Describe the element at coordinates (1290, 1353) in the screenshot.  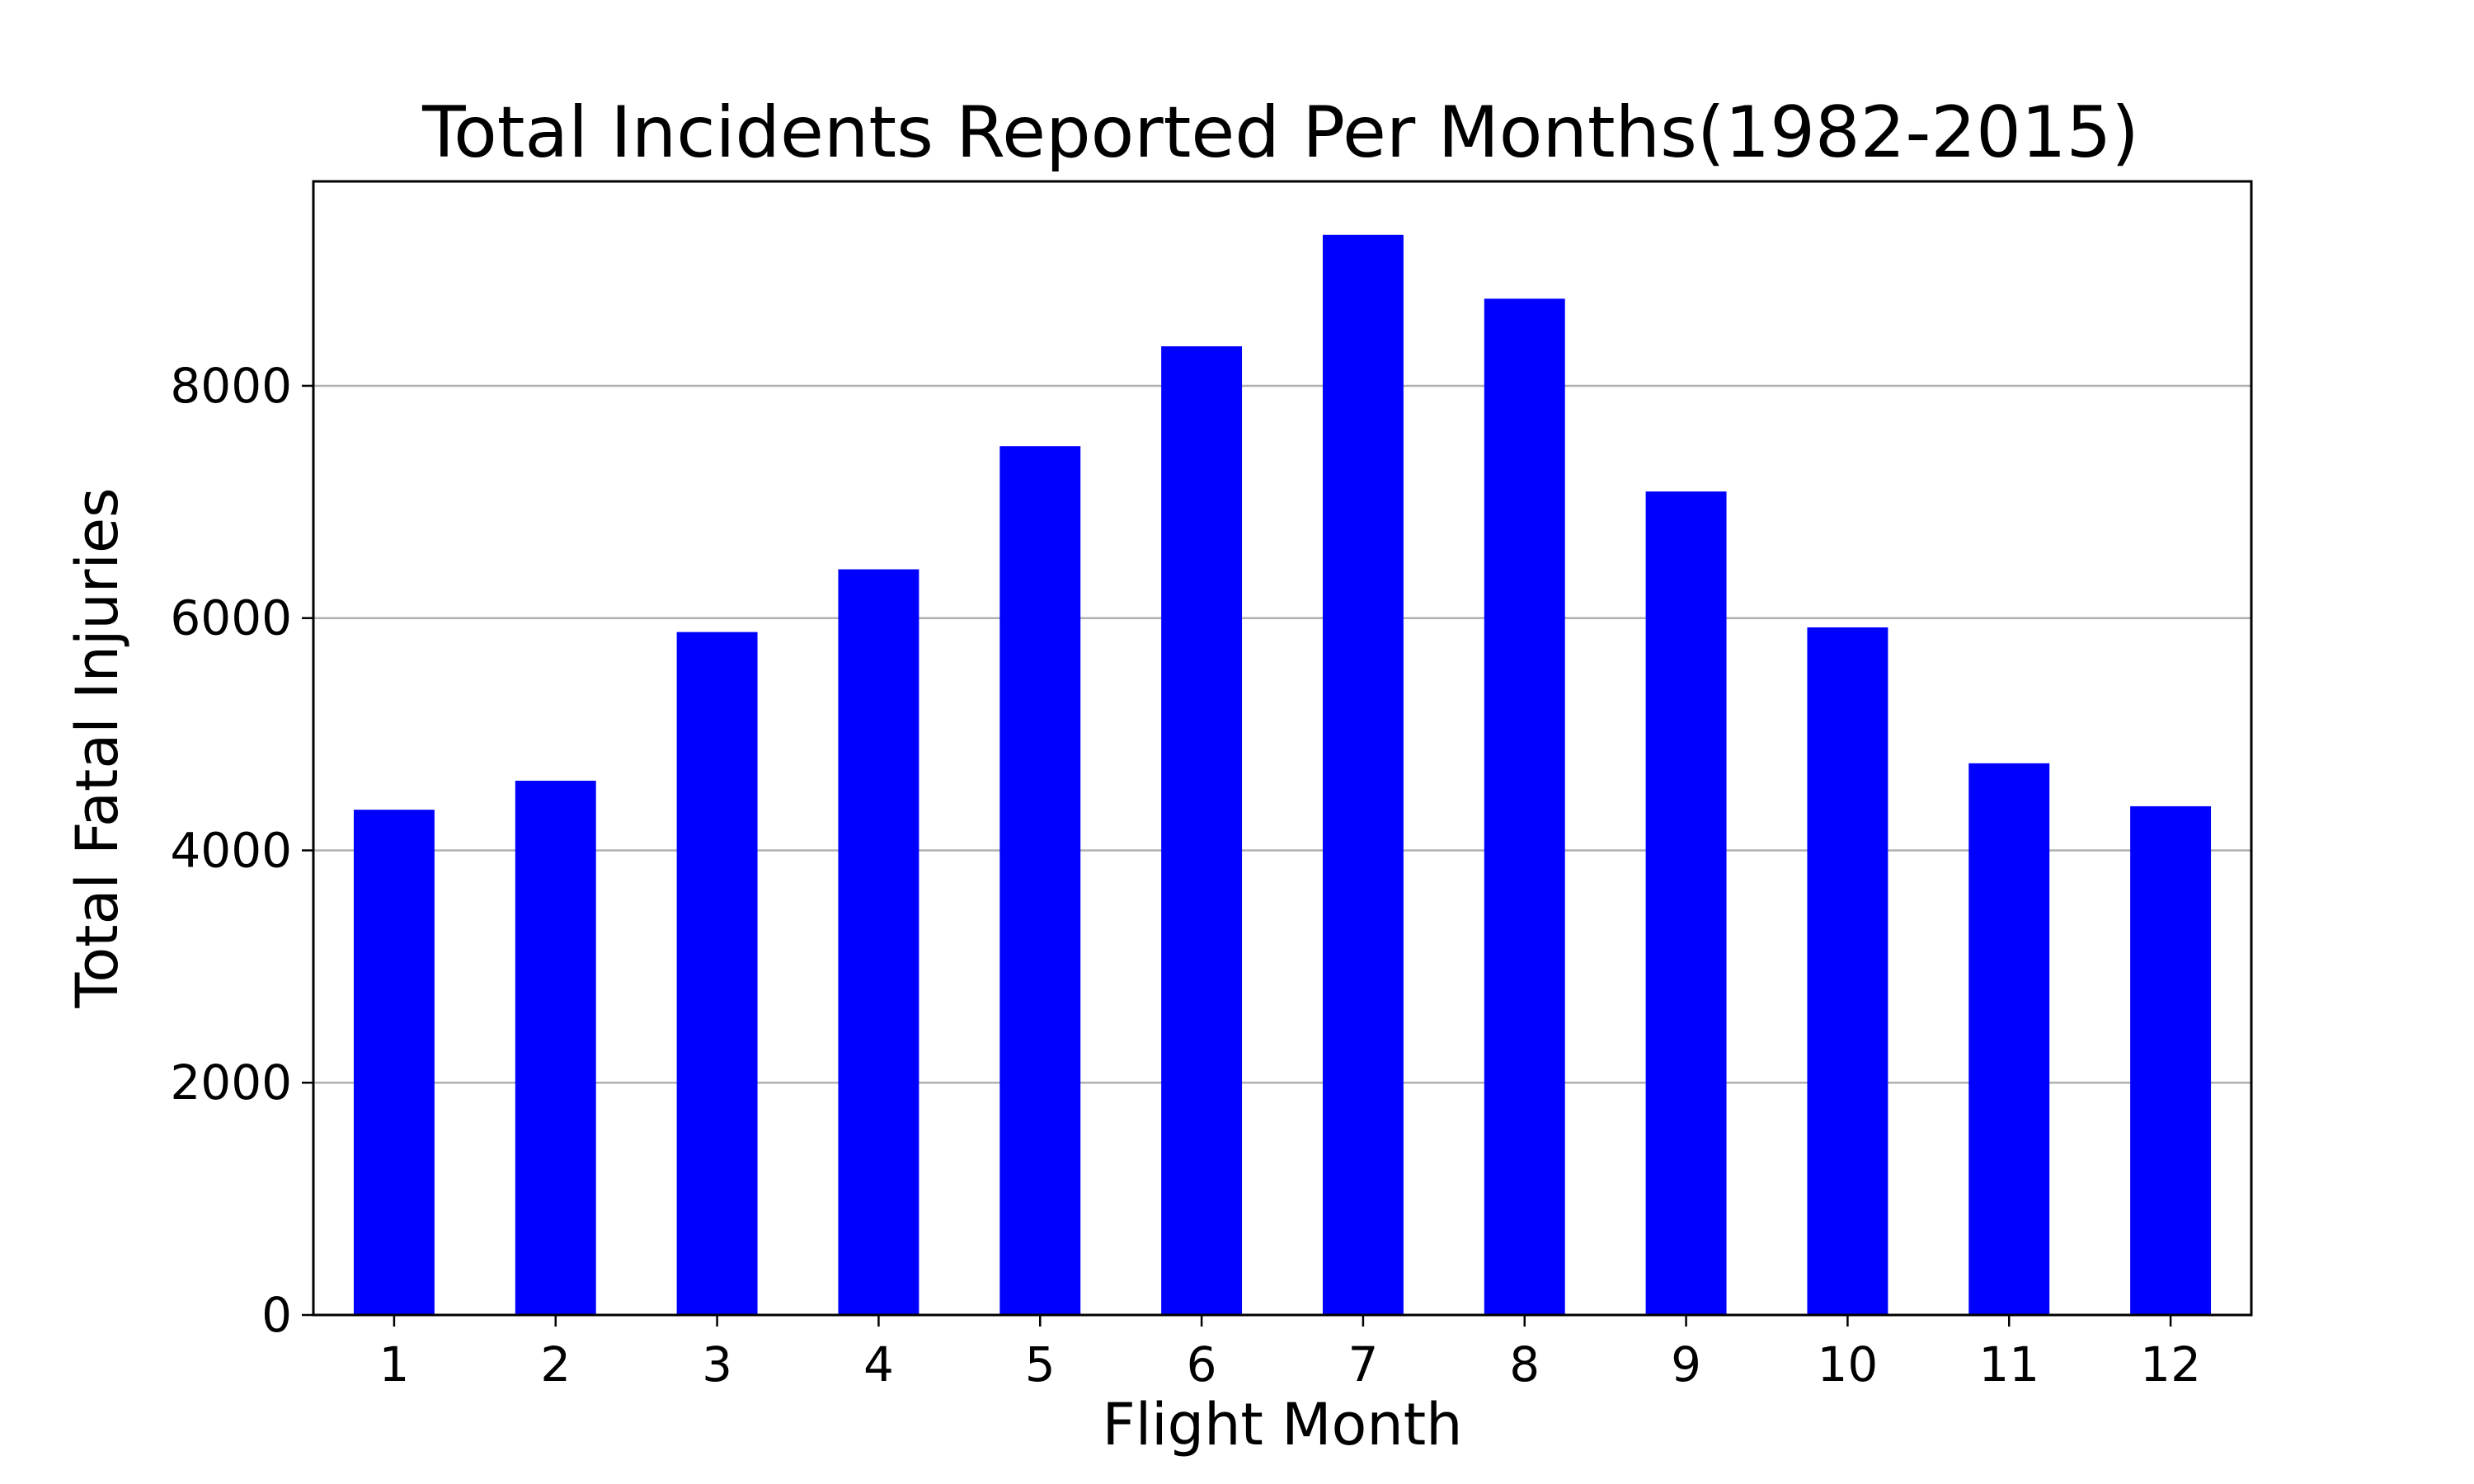
I see `x-axis: 1 2 3 4 5 6 7 8 9 10 11 12` at that location.